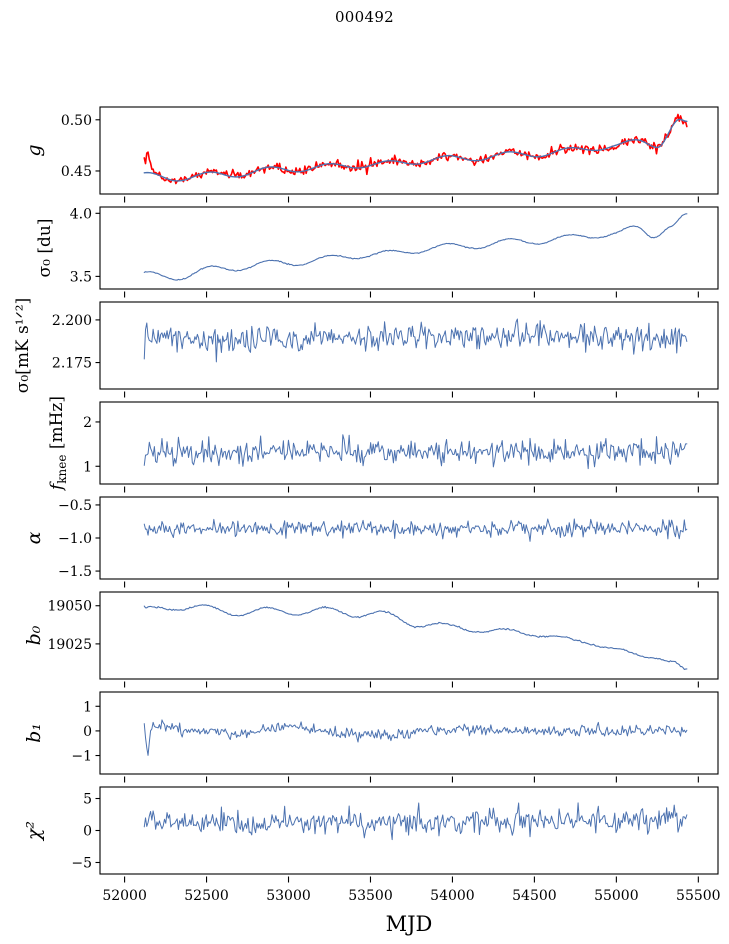 The height and width of the screenshot is (944, 729). Describe the element at coordinates (58, 444) in the screenshot. I see `ylabel-f_knee: fknee [mHz]` at that location.